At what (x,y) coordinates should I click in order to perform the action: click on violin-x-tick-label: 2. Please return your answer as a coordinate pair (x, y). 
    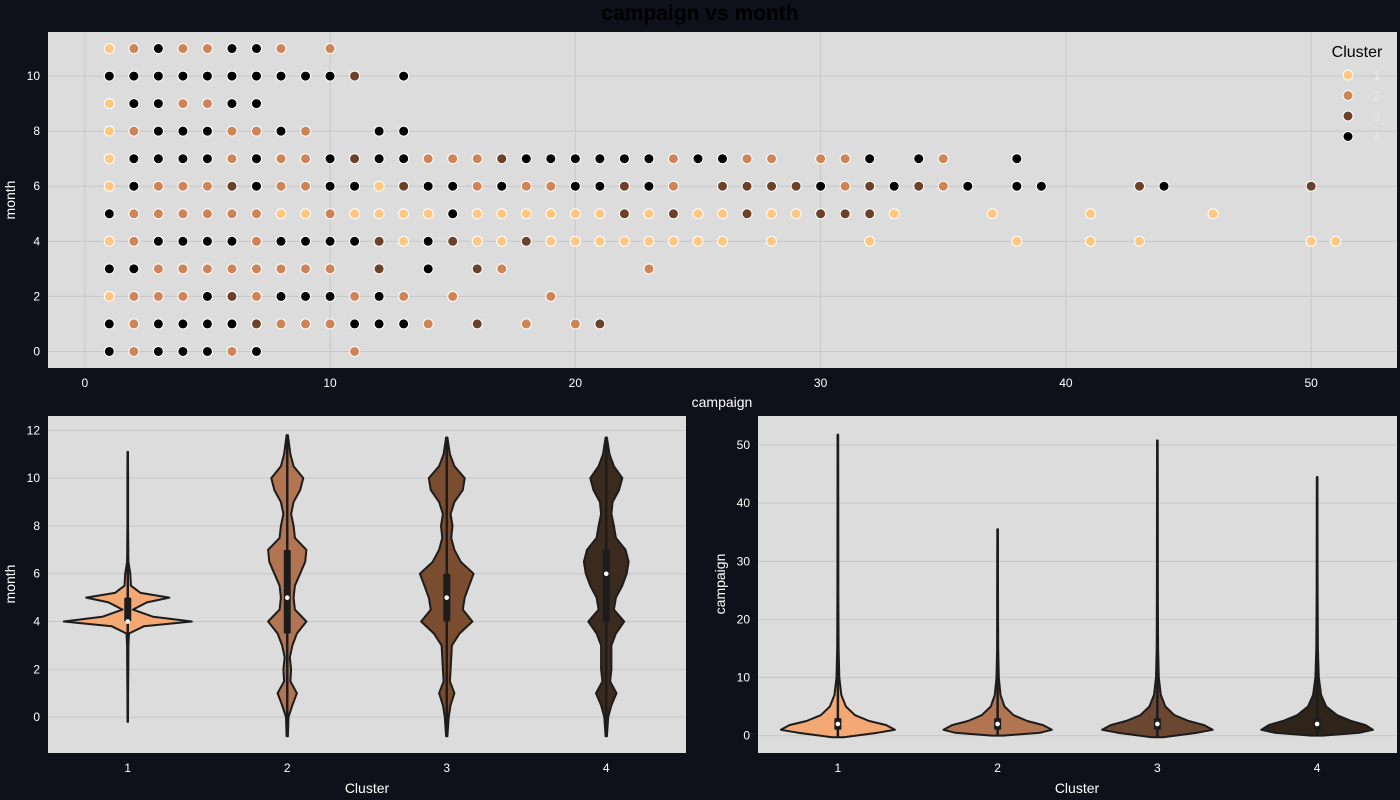
    Looking at the image, I should click on (287, 768).